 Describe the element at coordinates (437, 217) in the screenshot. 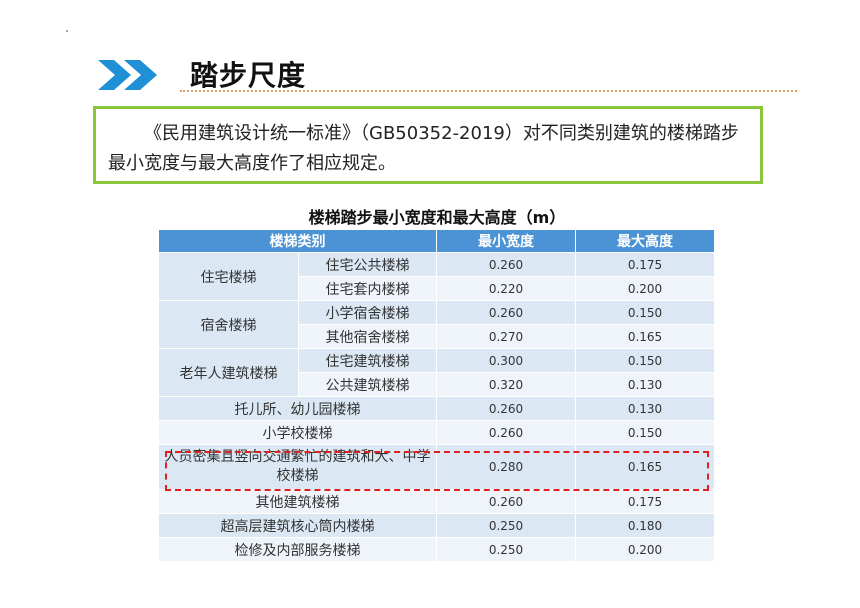

I see `table-caption: 楼梯踏步最小宽度和最大高度（m）` at that location.